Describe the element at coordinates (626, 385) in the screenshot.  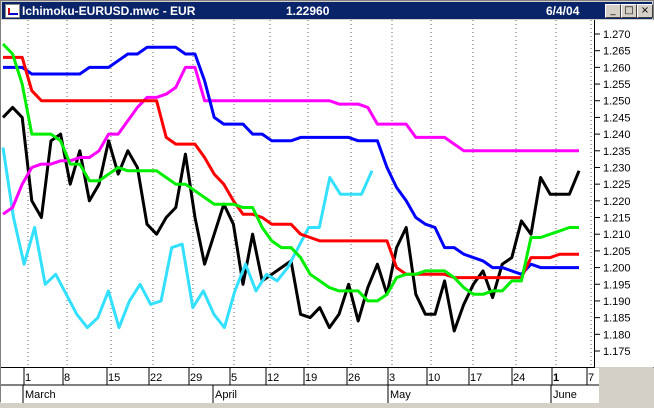
I see `axis-corner` at that location.